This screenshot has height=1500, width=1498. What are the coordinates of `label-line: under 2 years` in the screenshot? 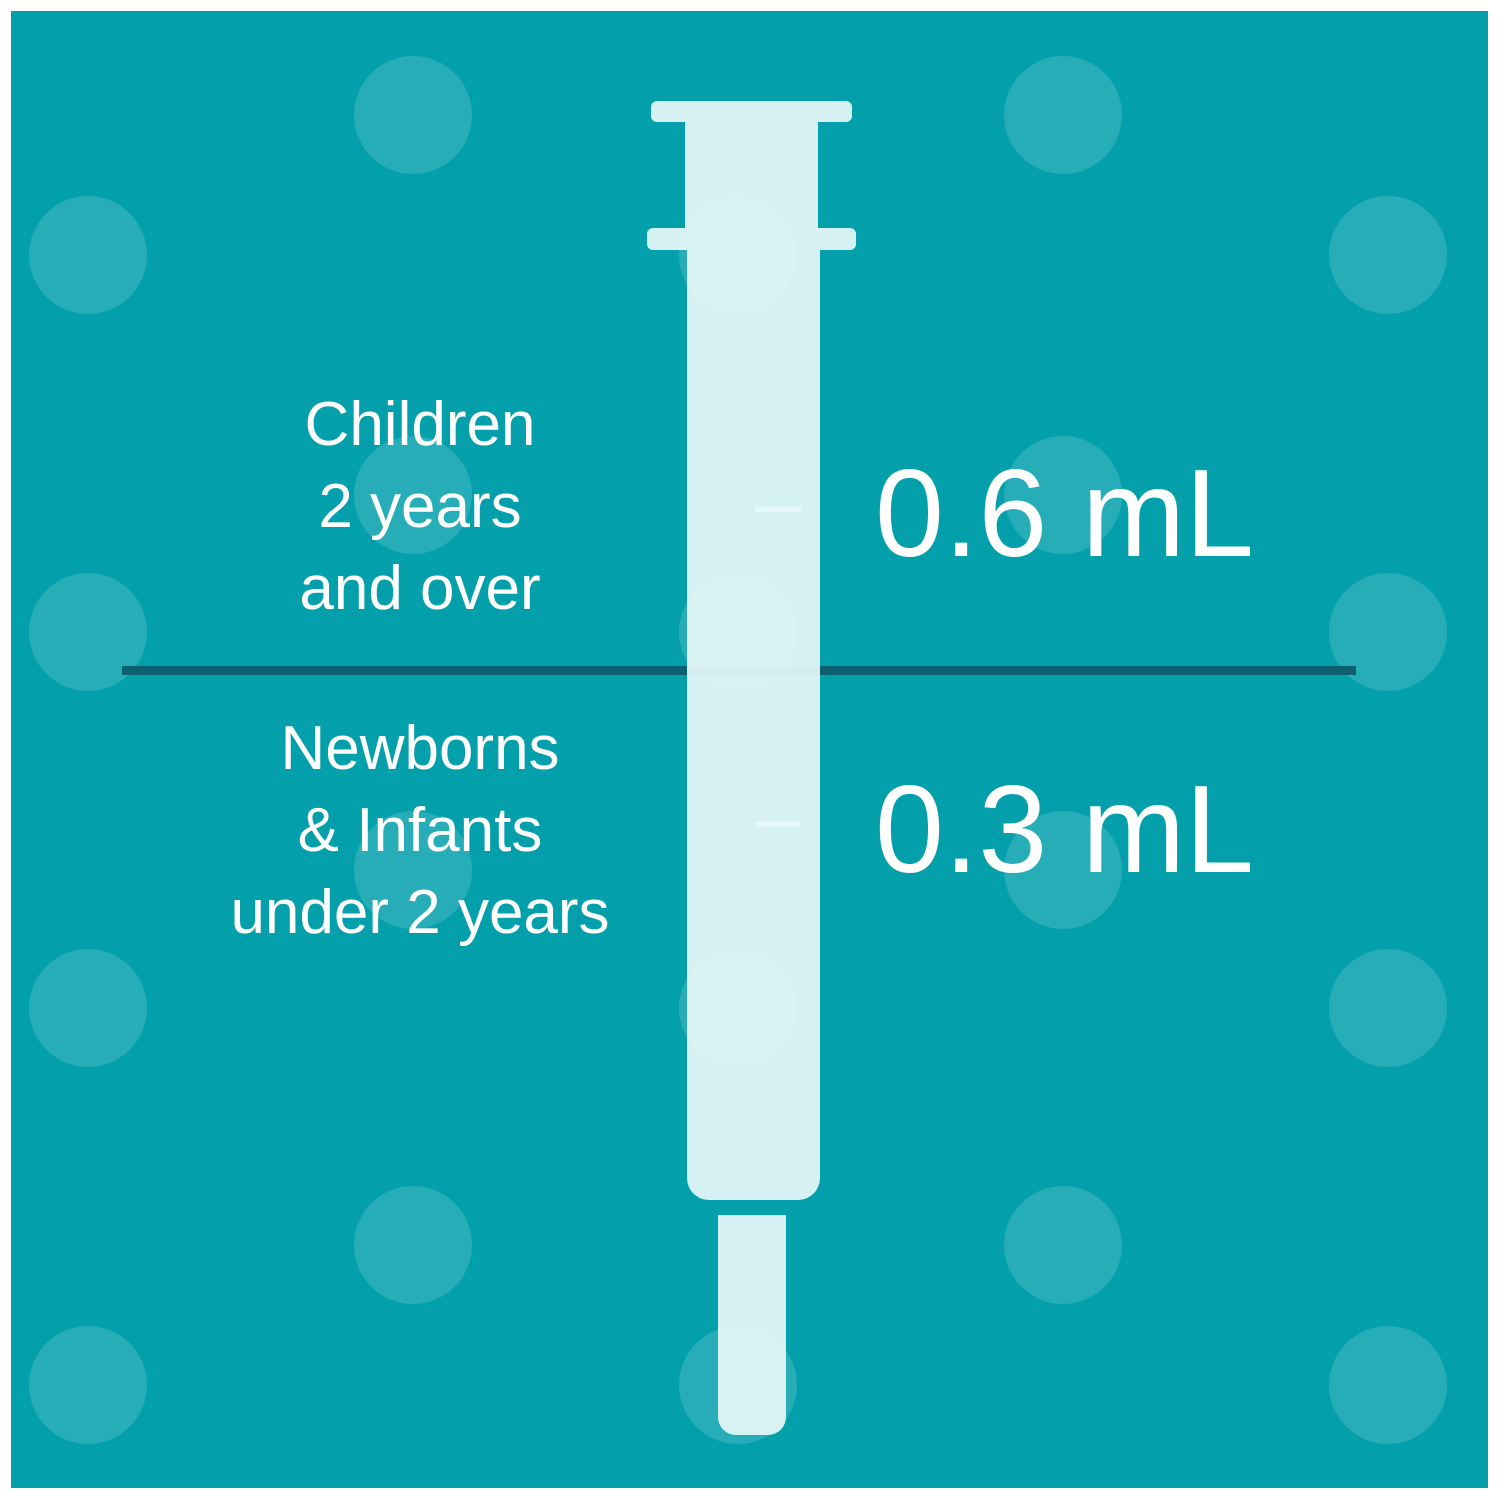 It's located at (420, 912).